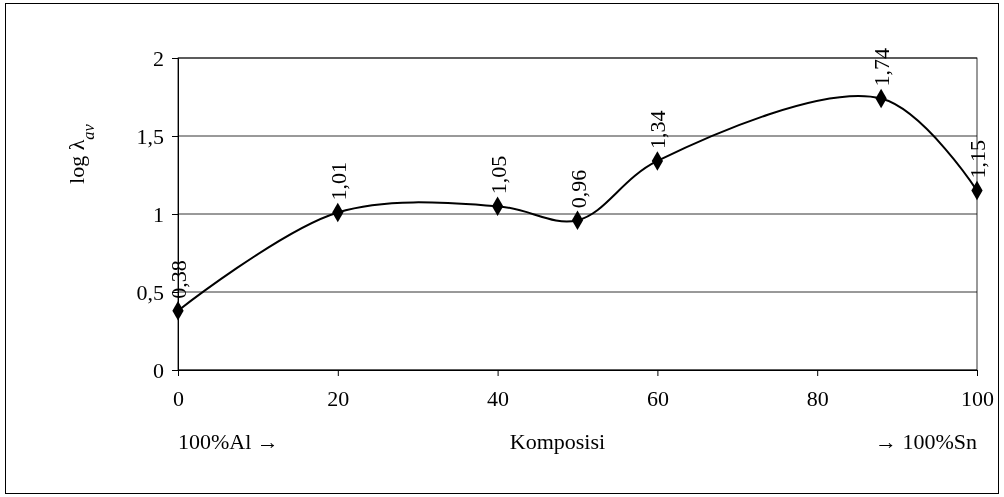  I want to click on x-tick-label: 60, so click(657, 398).